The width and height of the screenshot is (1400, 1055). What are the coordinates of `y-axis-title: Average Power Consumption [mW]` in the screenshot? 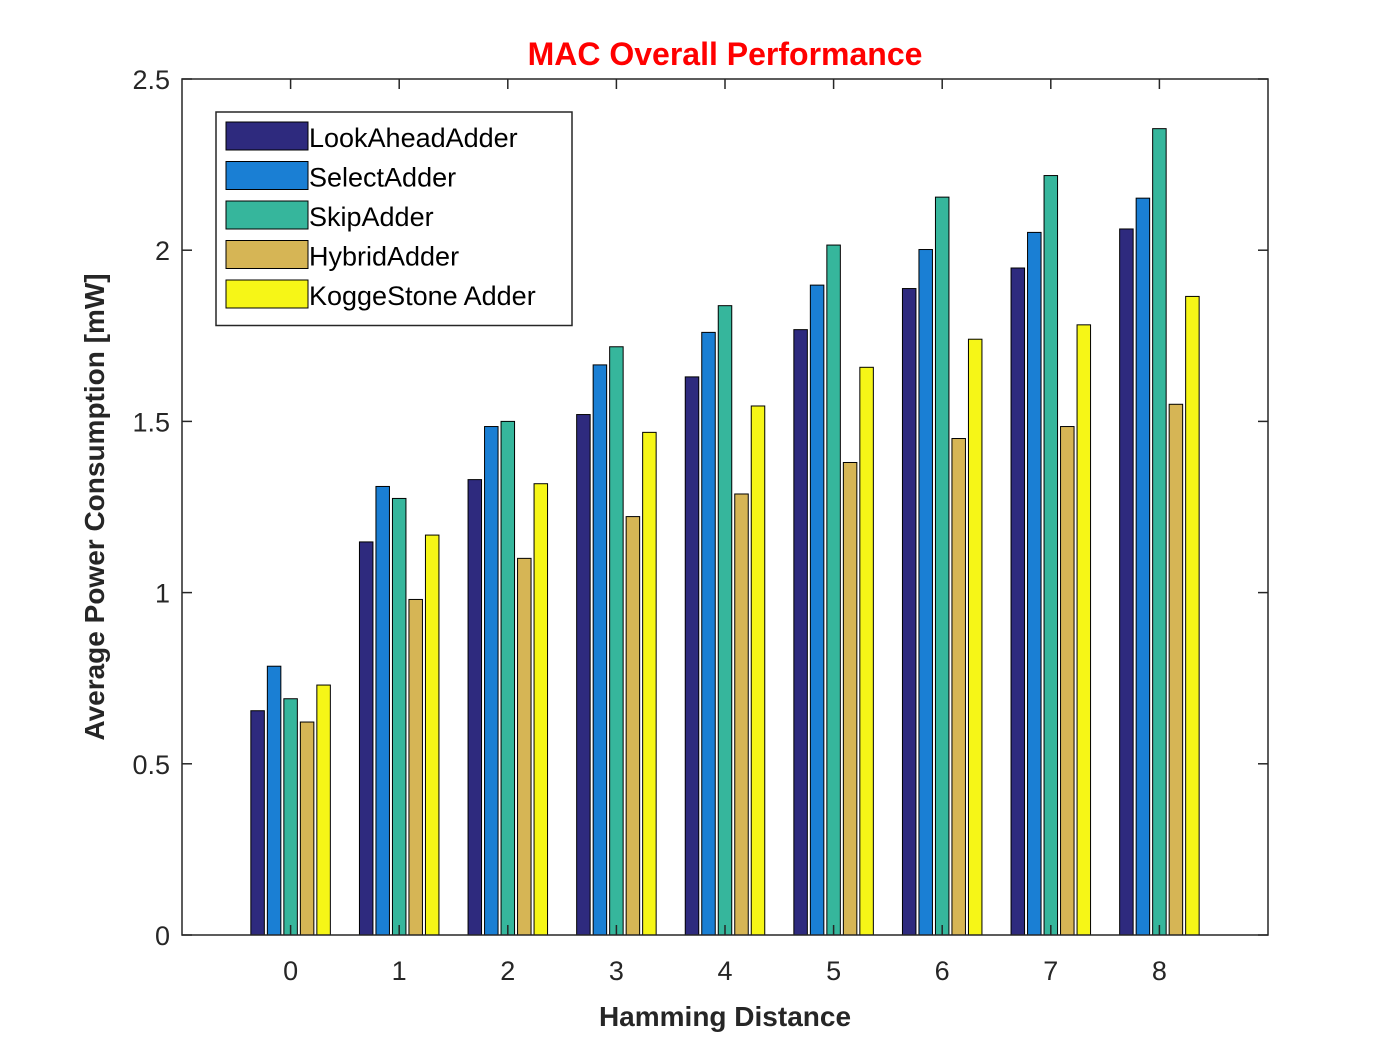 It's located at (94, 506).